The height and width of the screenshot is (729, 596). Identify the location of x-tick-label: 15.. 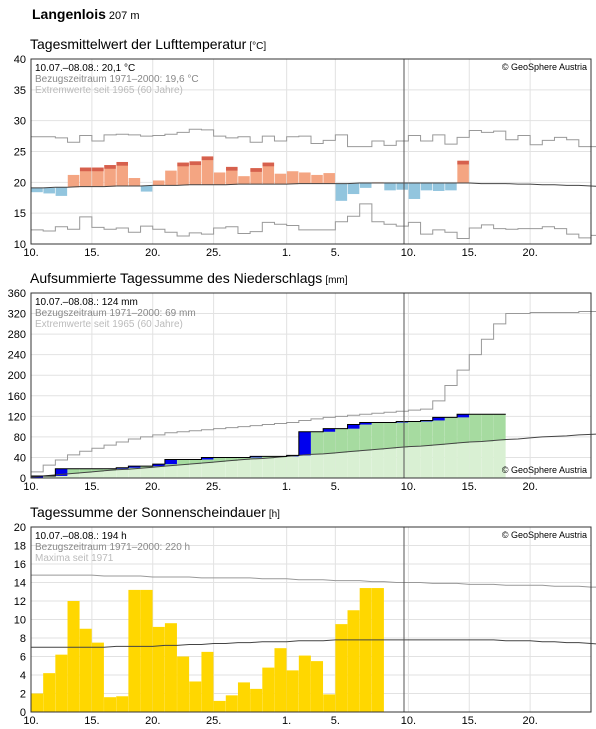
(469, 487).